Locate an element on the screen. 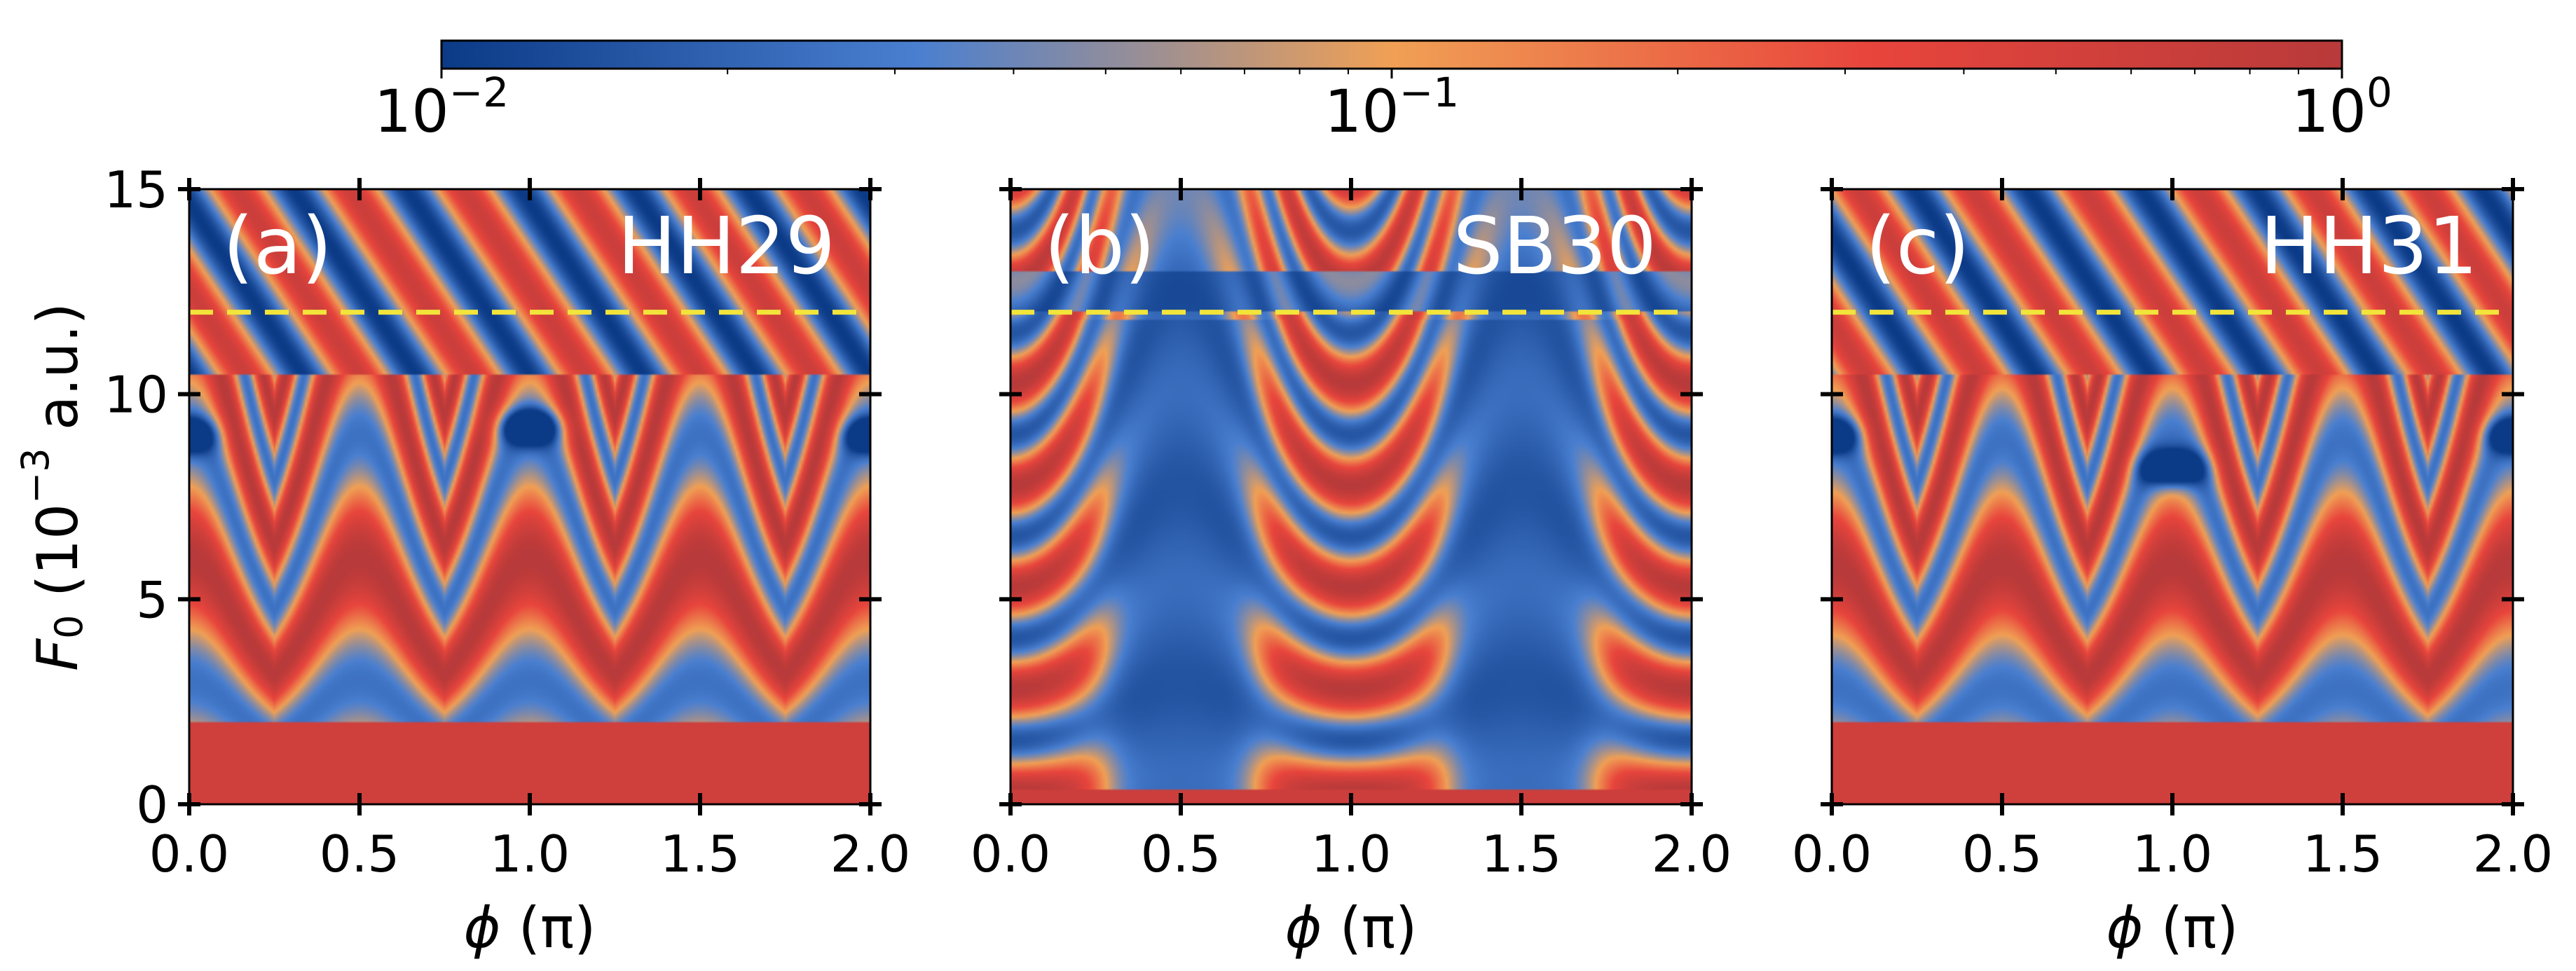 The height and width of the screenshot is (971, 2576). colorbar-tick-exponent: −2 is located at coordinates (479, 93).